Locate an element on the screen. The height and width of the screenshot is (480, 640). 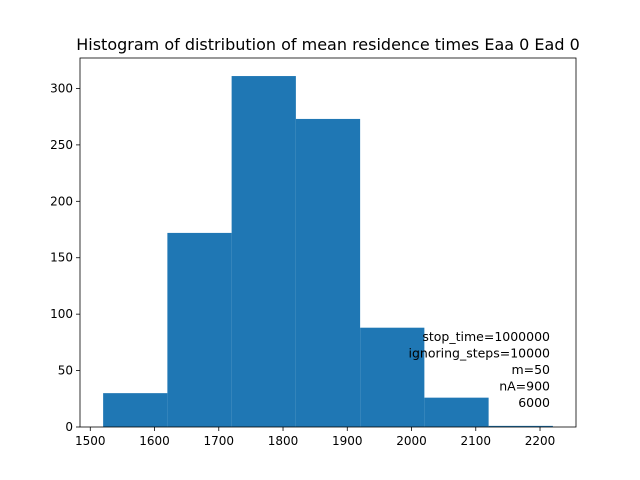
x-tick-label: 1500 is located at coordinates (90, 441).